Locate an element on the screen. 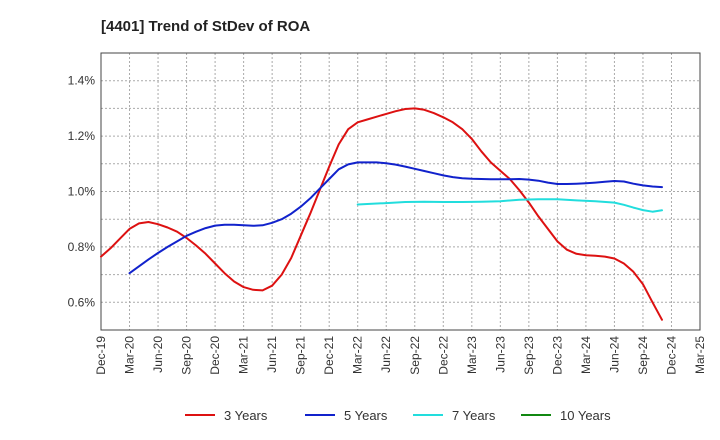 The height and width of the screenshot is (440, 720). y-tick-label: 1.0% is located at coordinates (82, 192).